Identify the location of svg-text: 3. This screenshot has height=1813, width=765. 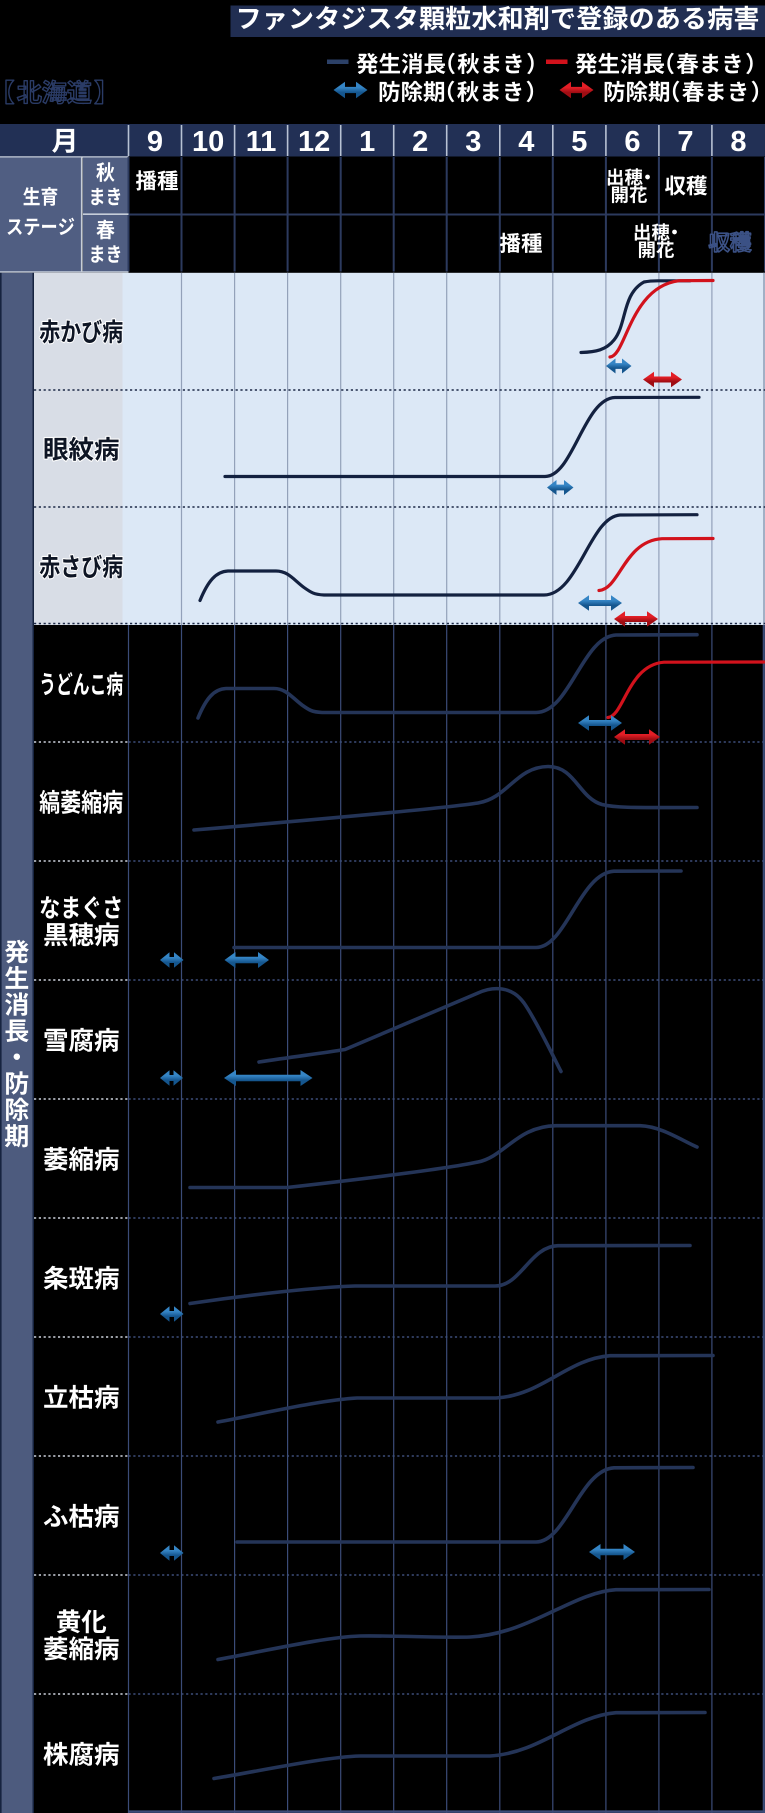
(473, 142).